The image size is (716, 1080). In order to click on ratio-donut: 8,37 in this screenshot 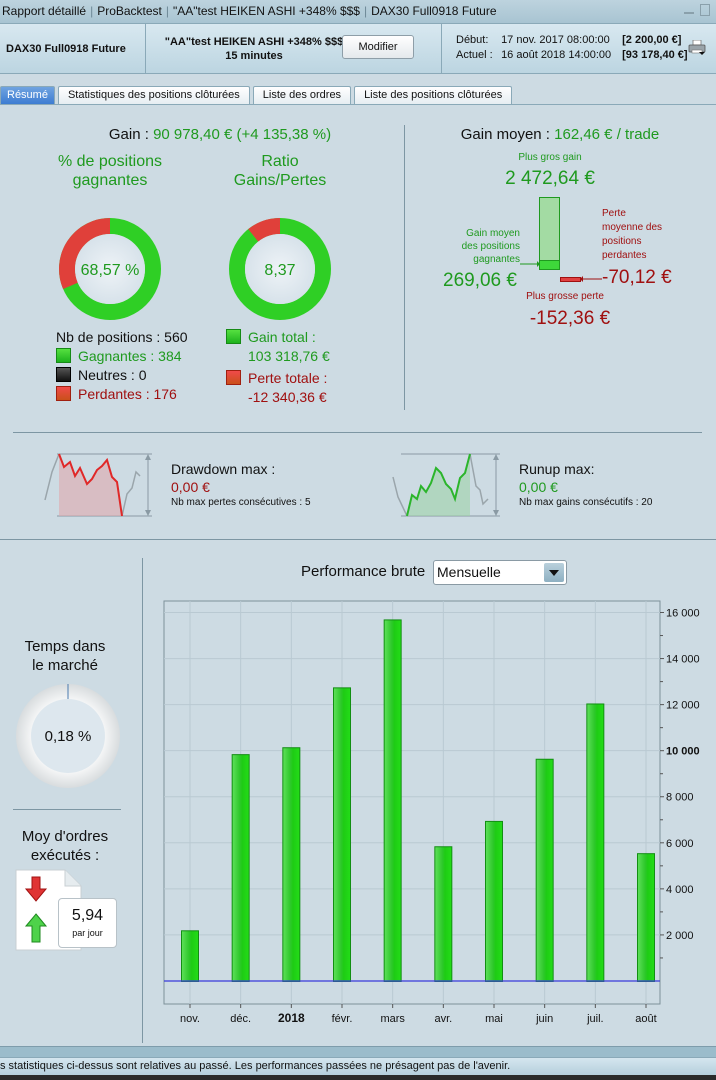, I will do `click(280, 269)`.